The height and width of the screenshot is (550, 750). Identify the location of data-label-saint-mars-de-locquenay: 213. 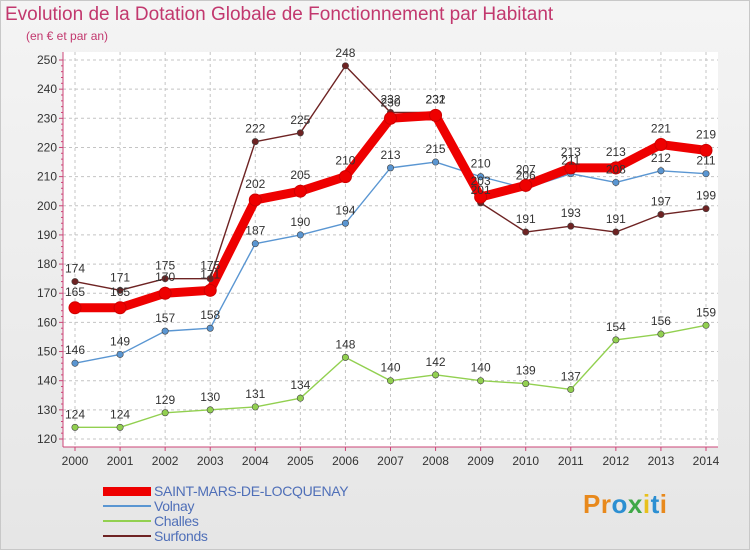
(616, 152).